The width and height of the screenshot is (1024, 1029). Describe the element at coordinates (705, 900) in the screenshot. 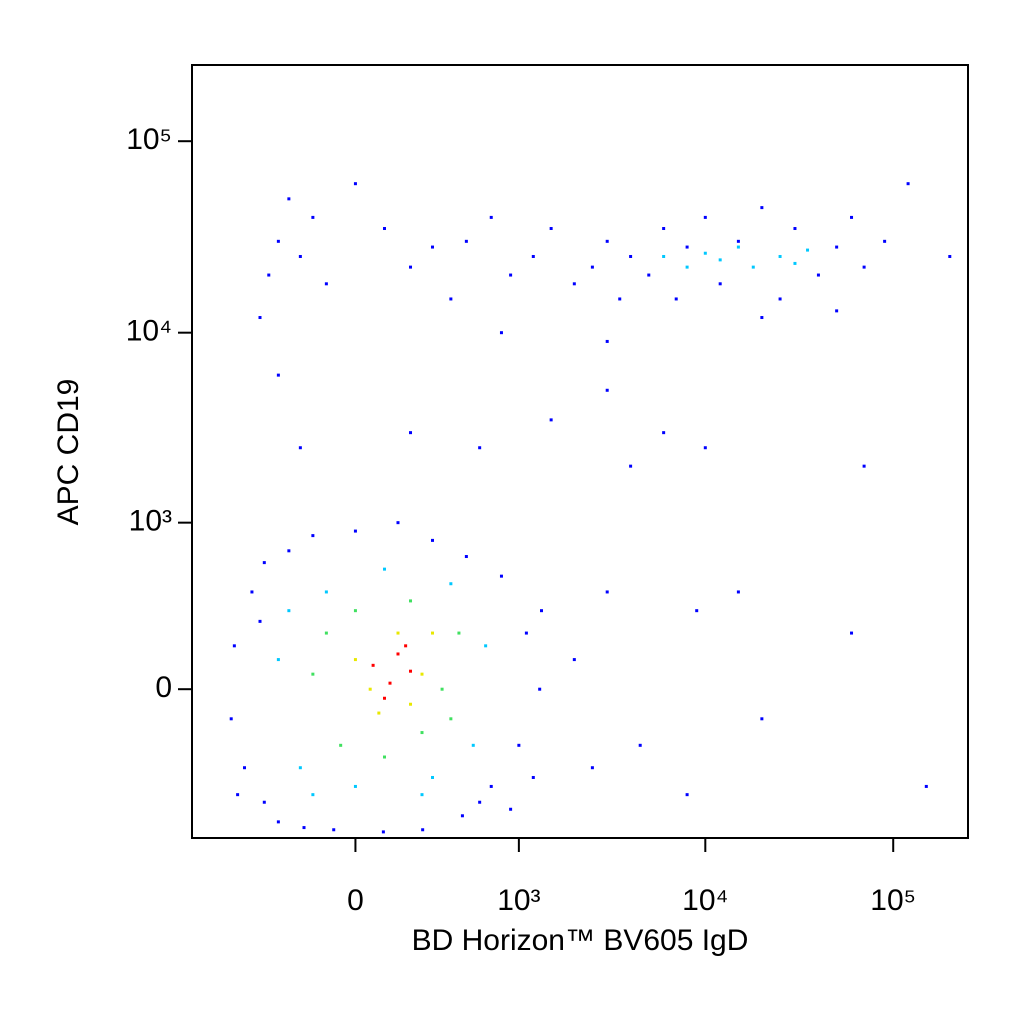

I see `x-tick-label: 10⁴` at that location.